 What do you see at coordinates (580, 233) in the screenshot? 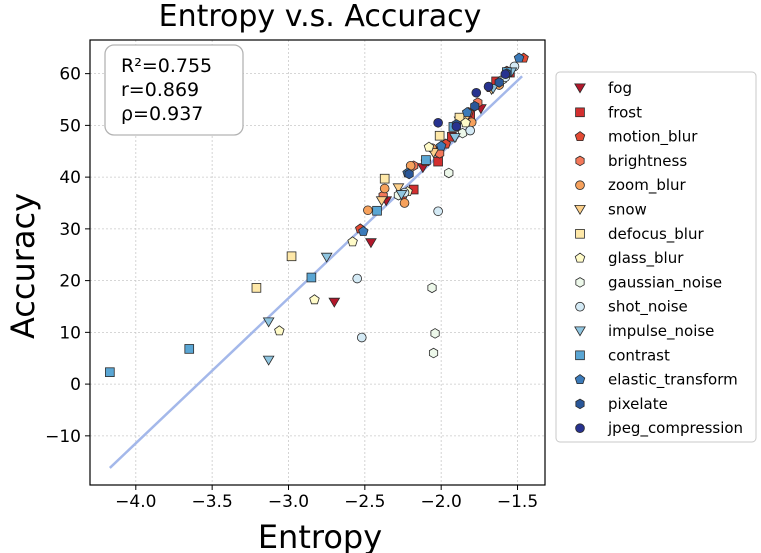
I see `legend-marker-defocus-blur` at bounding box center [580, 233].